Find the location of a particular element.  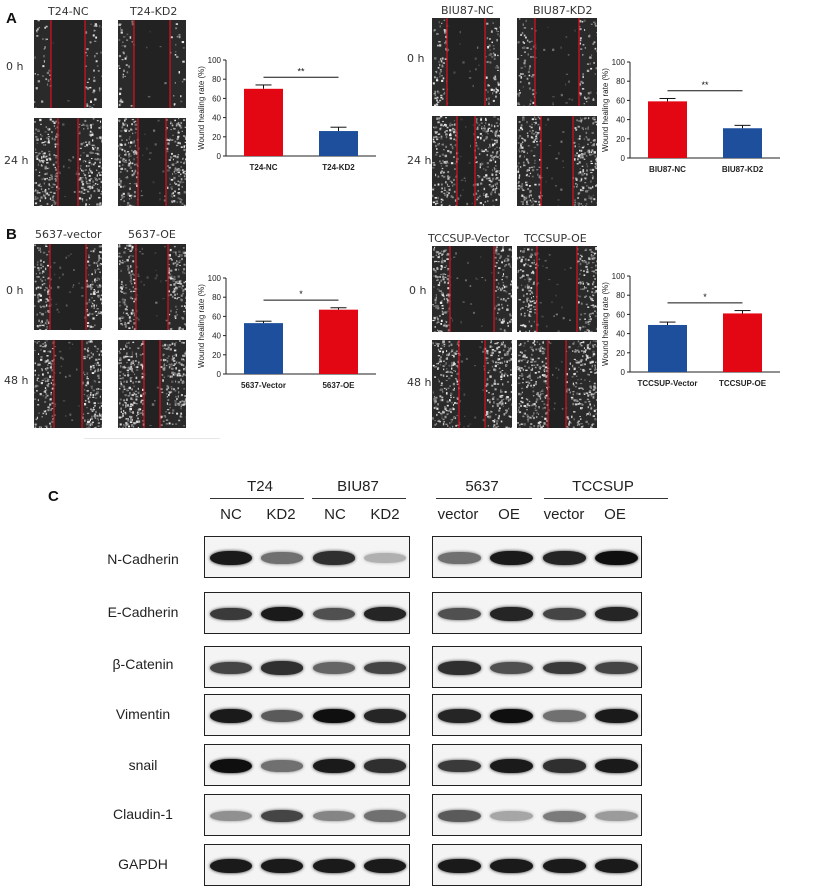

panel-letter-c: C is located at coordinates (53, 496).